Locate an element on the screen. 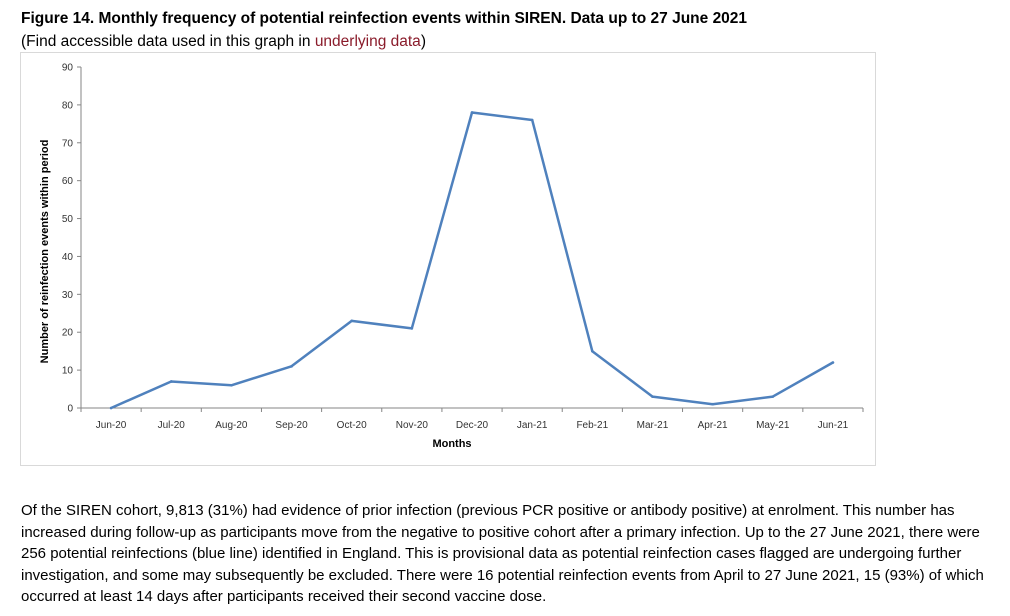  x-tick-label: Nov-20 is located at coordinates (412, 425).